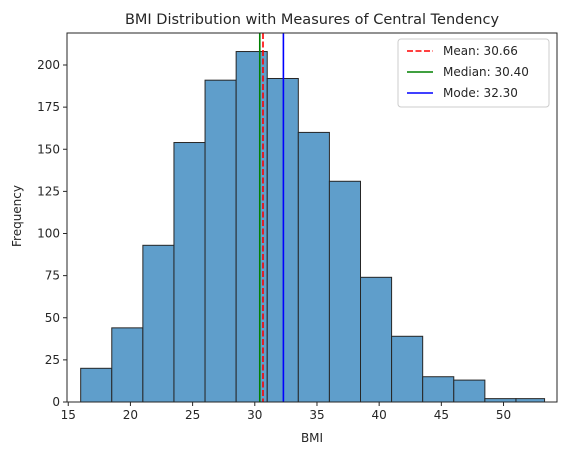  I want to click on reference-lines, so click(271, 217).